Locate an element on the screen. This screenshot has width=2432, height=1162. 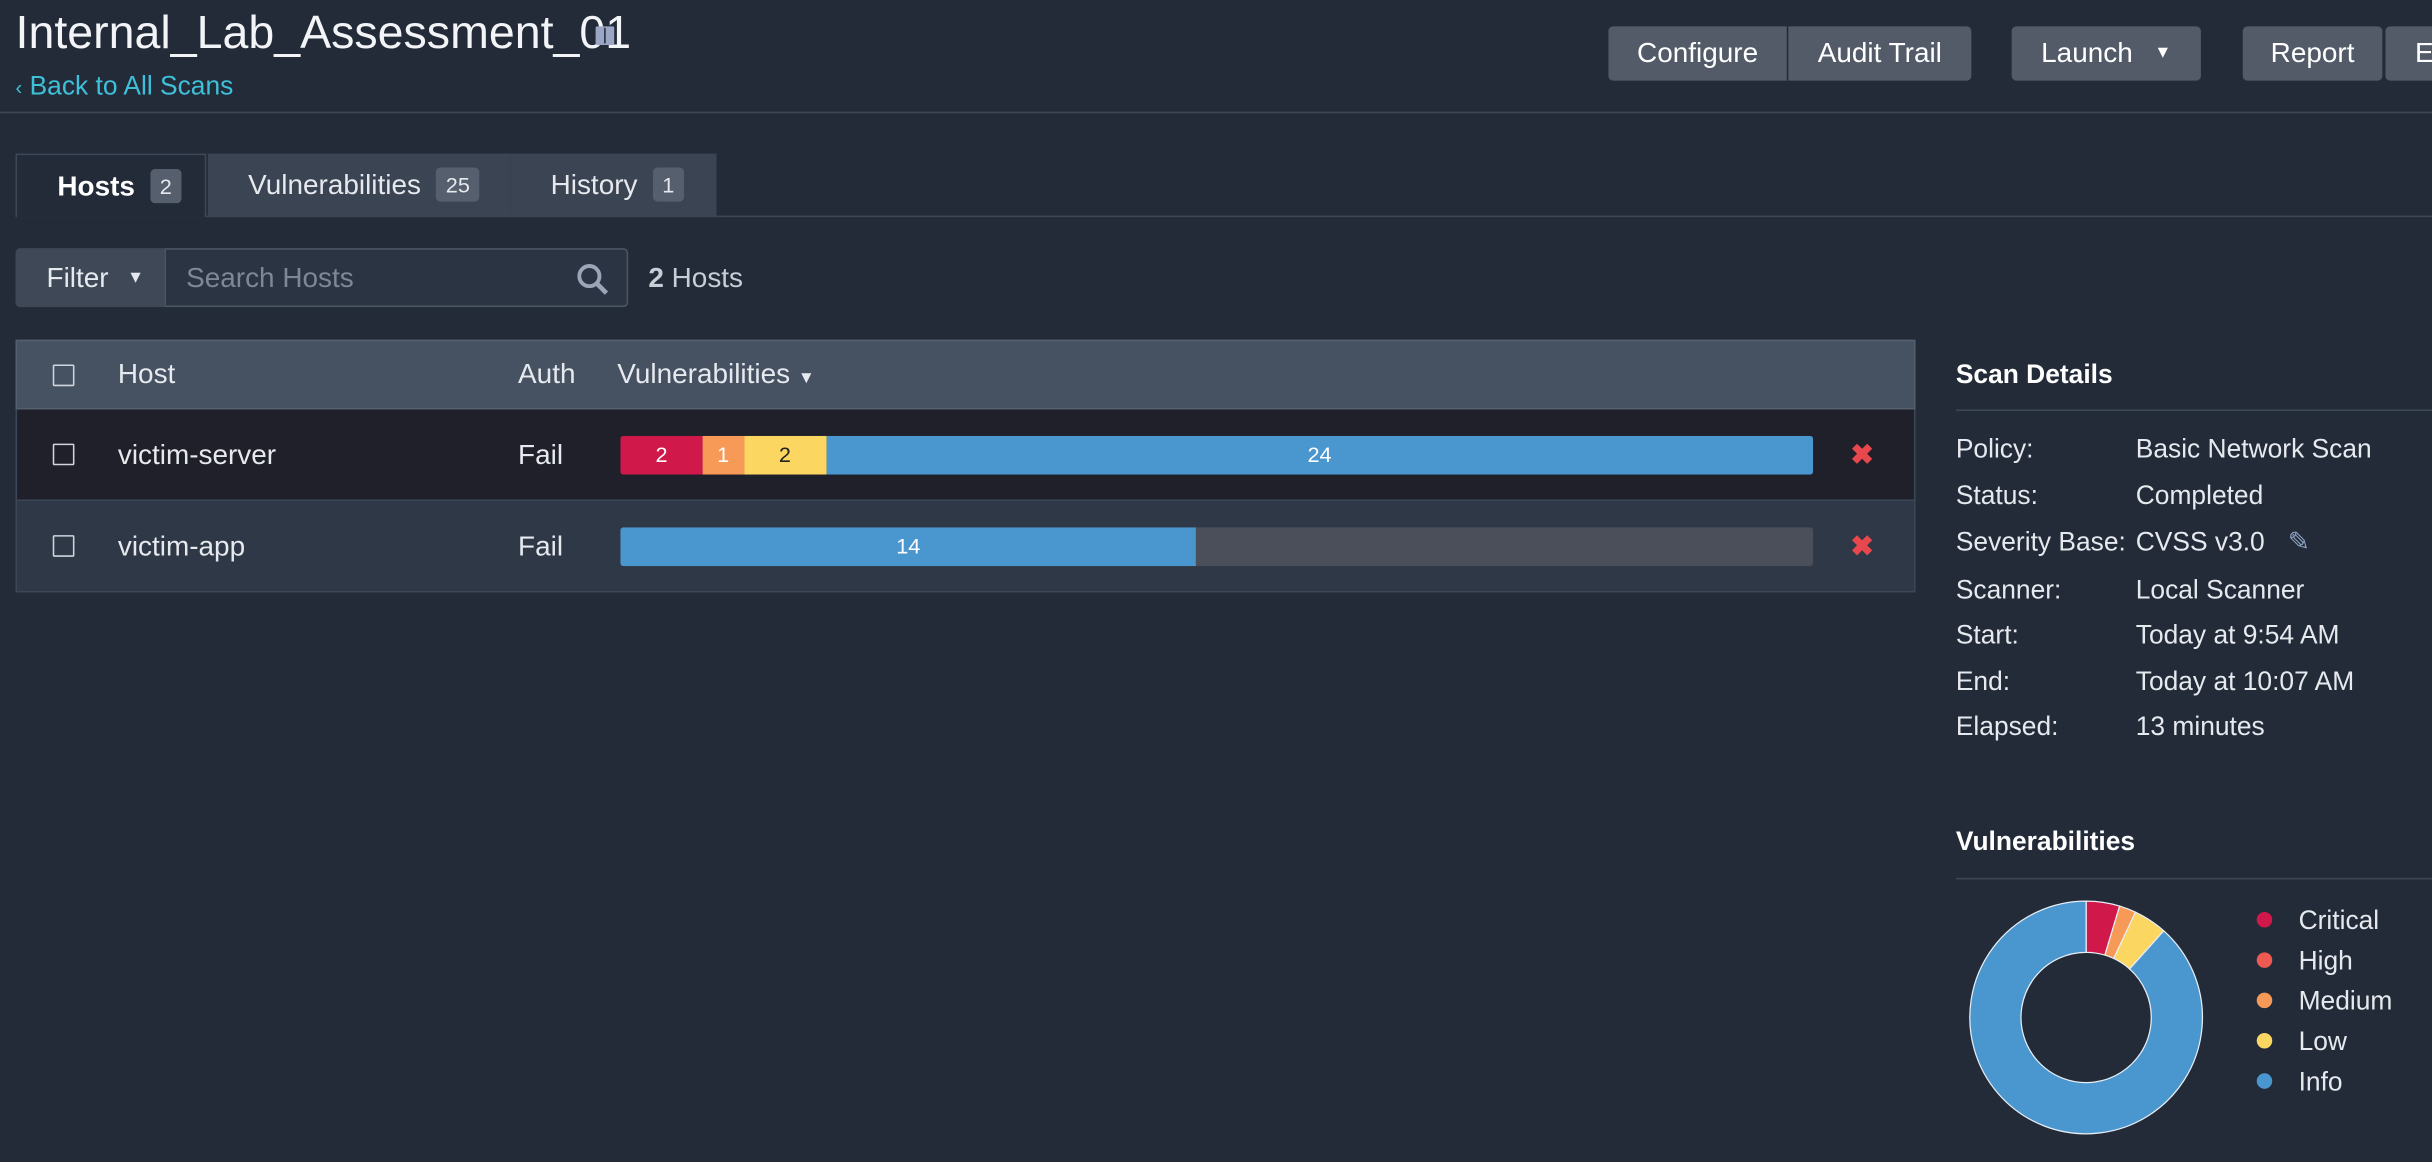
back-link: ‹ Back to All Scans is located at coordinates (124, 86).